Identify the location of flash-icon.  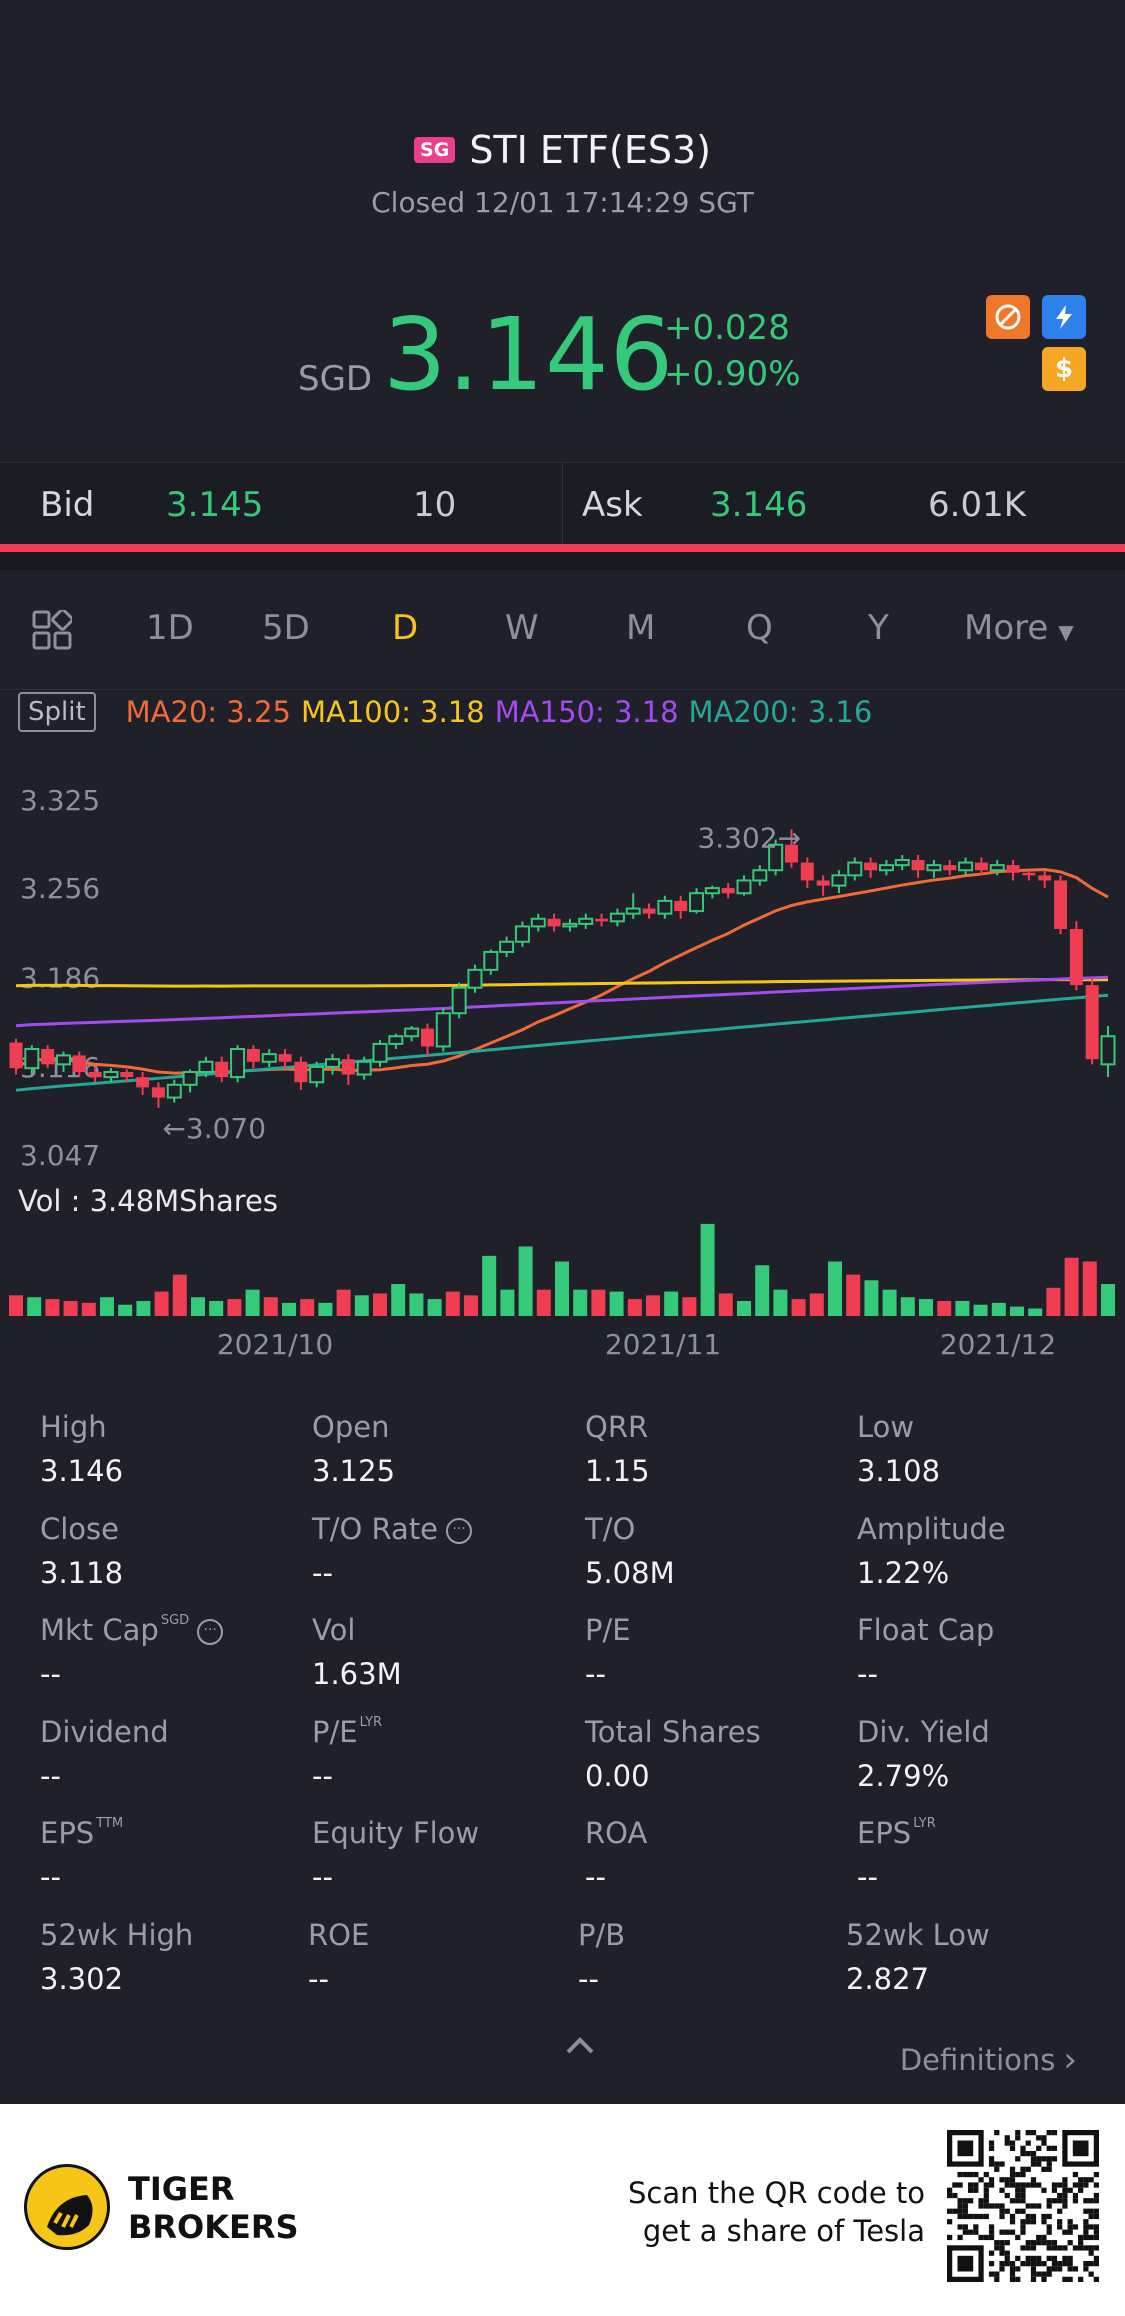
(1064, 317).